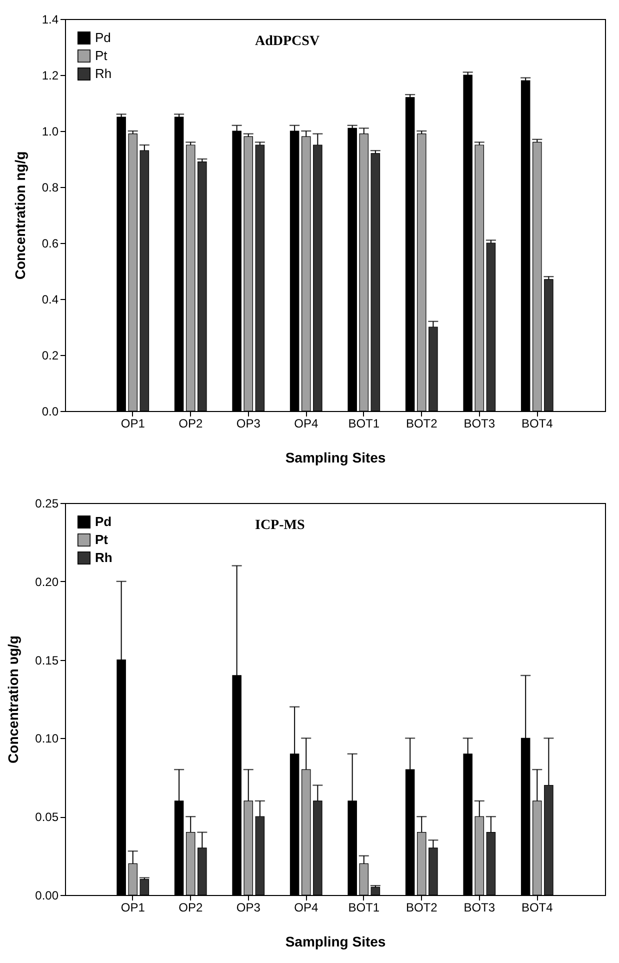  Describe the element at coordinates (47, 895) in the screenshot. I see `y-tick-label: 0.00` at that location.